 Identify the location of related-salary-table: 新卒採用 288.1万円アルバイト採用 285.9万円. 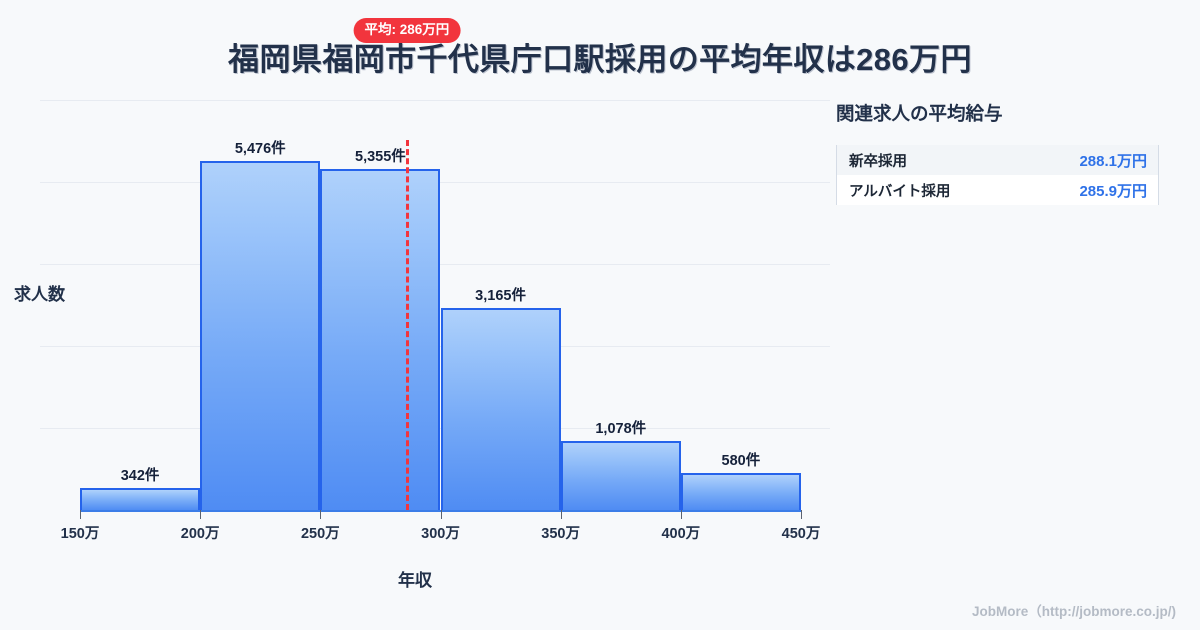
(997, 175).